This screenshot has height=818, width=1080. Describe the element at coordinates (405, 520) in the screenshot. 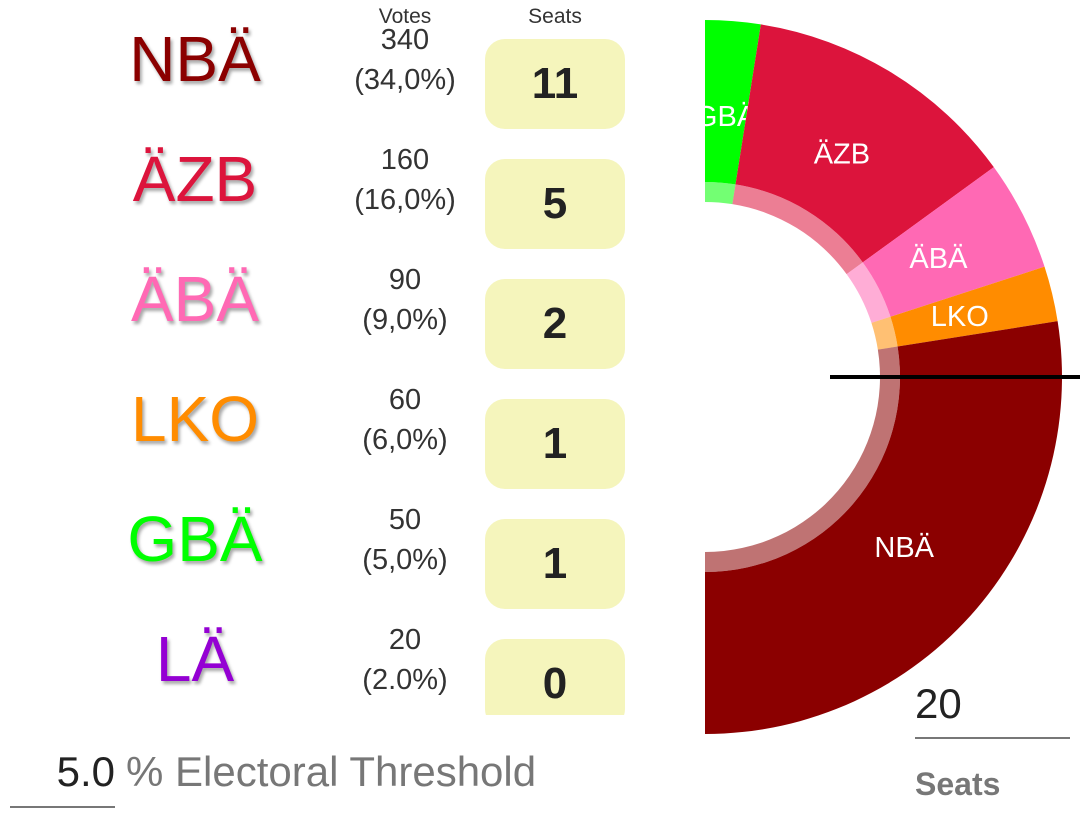

I see `votes-count: 50` at that location.